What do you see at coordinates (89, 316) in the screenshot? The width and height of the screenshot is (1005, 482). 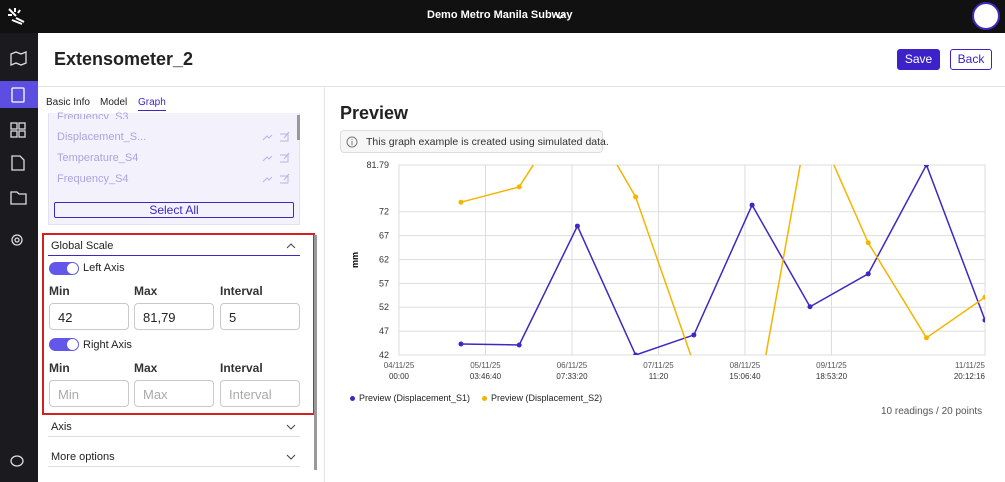 I see `input: 42` at bounding box center [89, 316].